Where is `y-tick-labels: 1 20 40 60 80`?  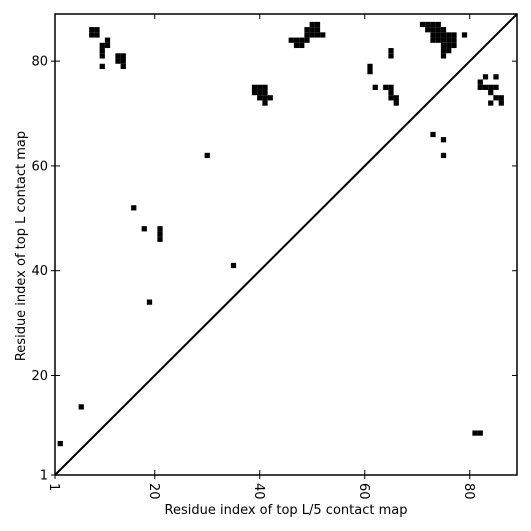
y-tick-labels: 1 20 40 60 80 is located at coordinates (39, 269).